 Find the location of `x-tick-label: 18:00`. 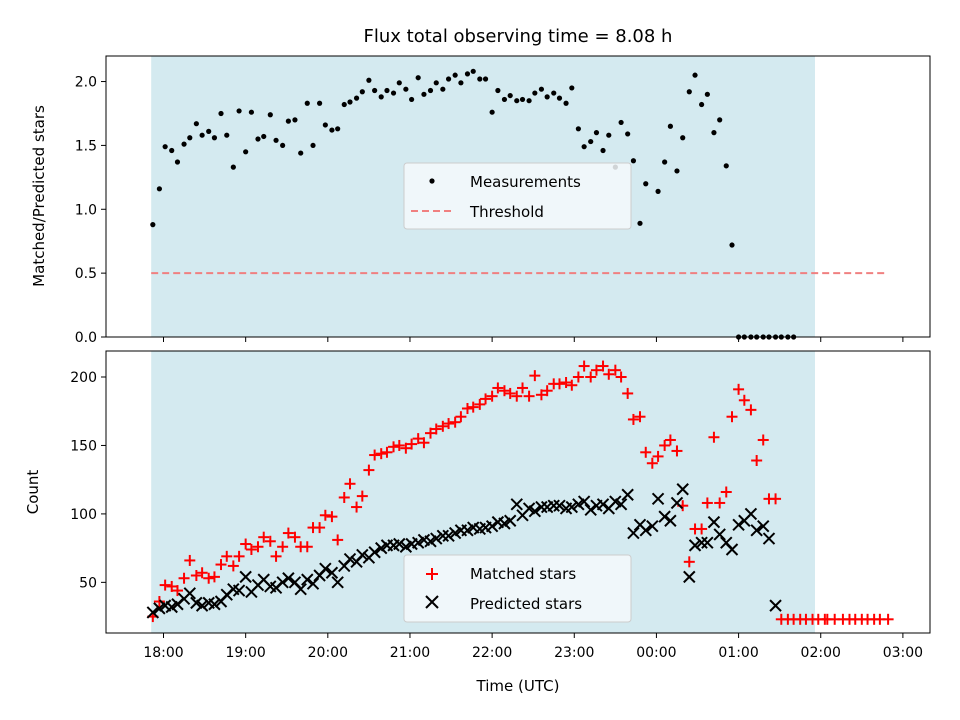

x-tick-label: 18:00 is located at coordinates (163, 653).